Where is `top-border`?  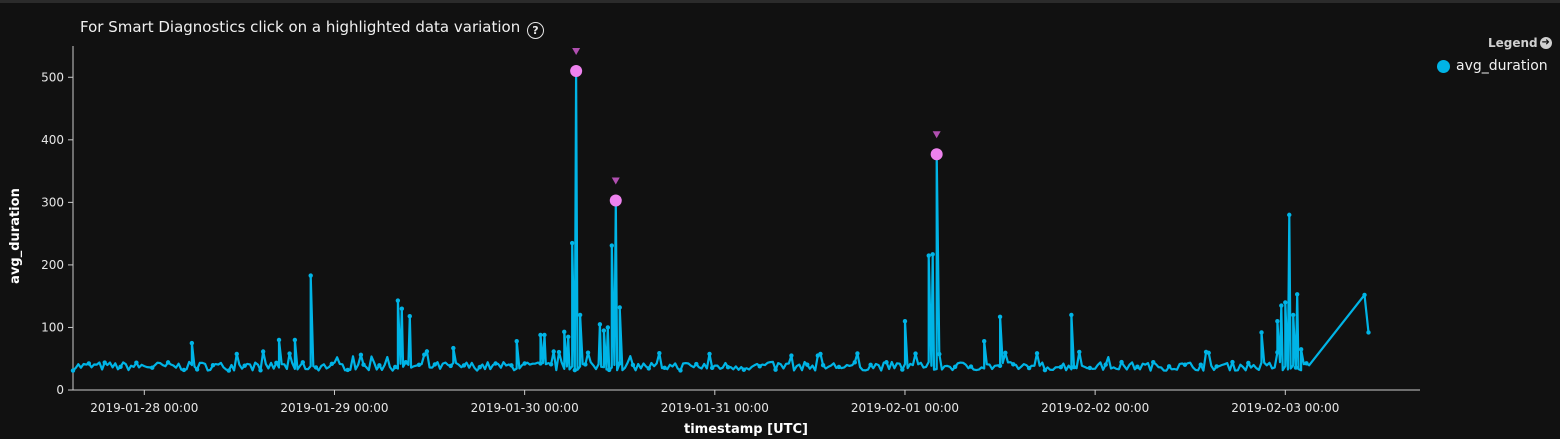
top-border is located at coordinates (780, 1).